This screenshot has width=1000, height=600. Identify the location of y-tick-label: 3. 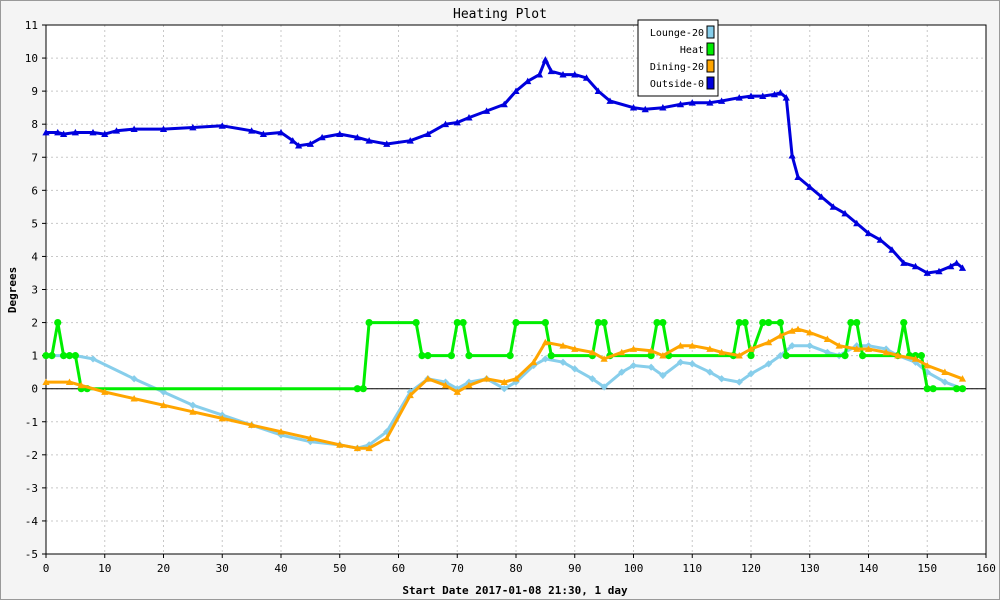
(34, 290).